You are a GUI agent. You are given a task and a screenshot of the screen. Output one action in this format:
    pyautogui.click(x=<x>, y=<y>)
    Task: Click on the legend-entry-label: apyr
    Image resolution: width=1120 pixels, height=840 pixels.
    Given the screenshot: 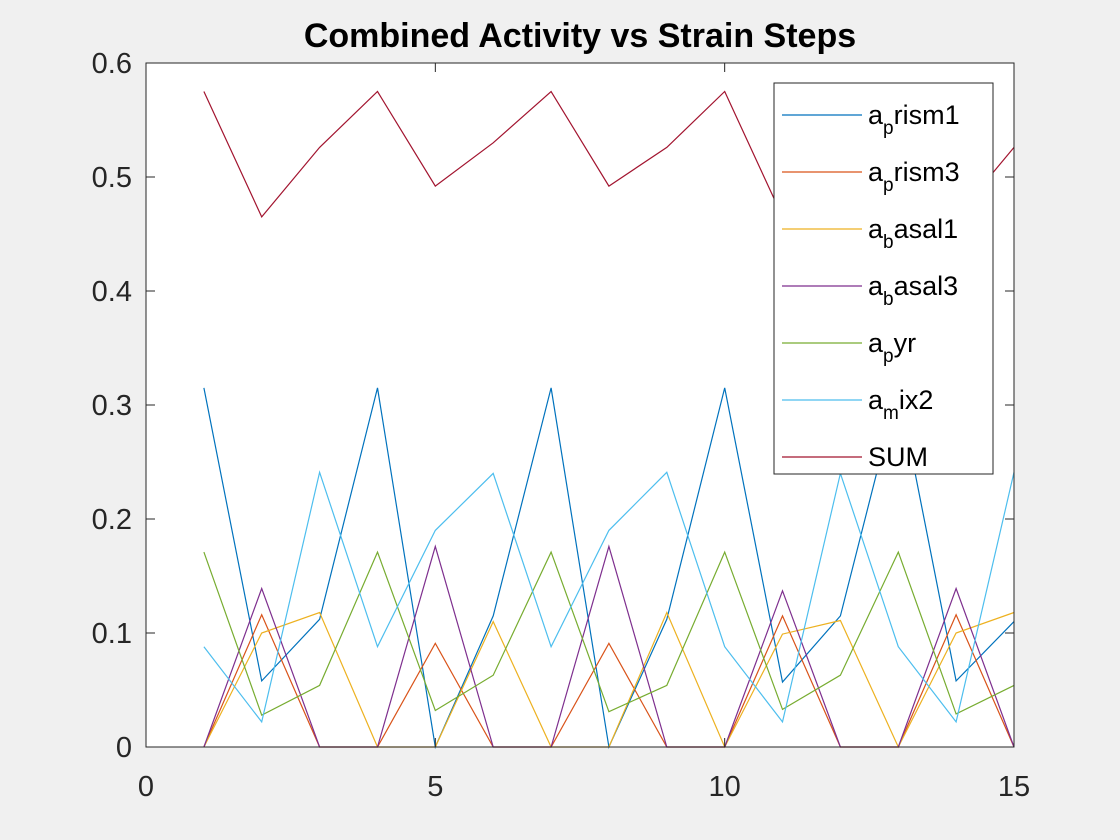 What is the action you would take?
    pyautogui.click(x=892, y=347)
    